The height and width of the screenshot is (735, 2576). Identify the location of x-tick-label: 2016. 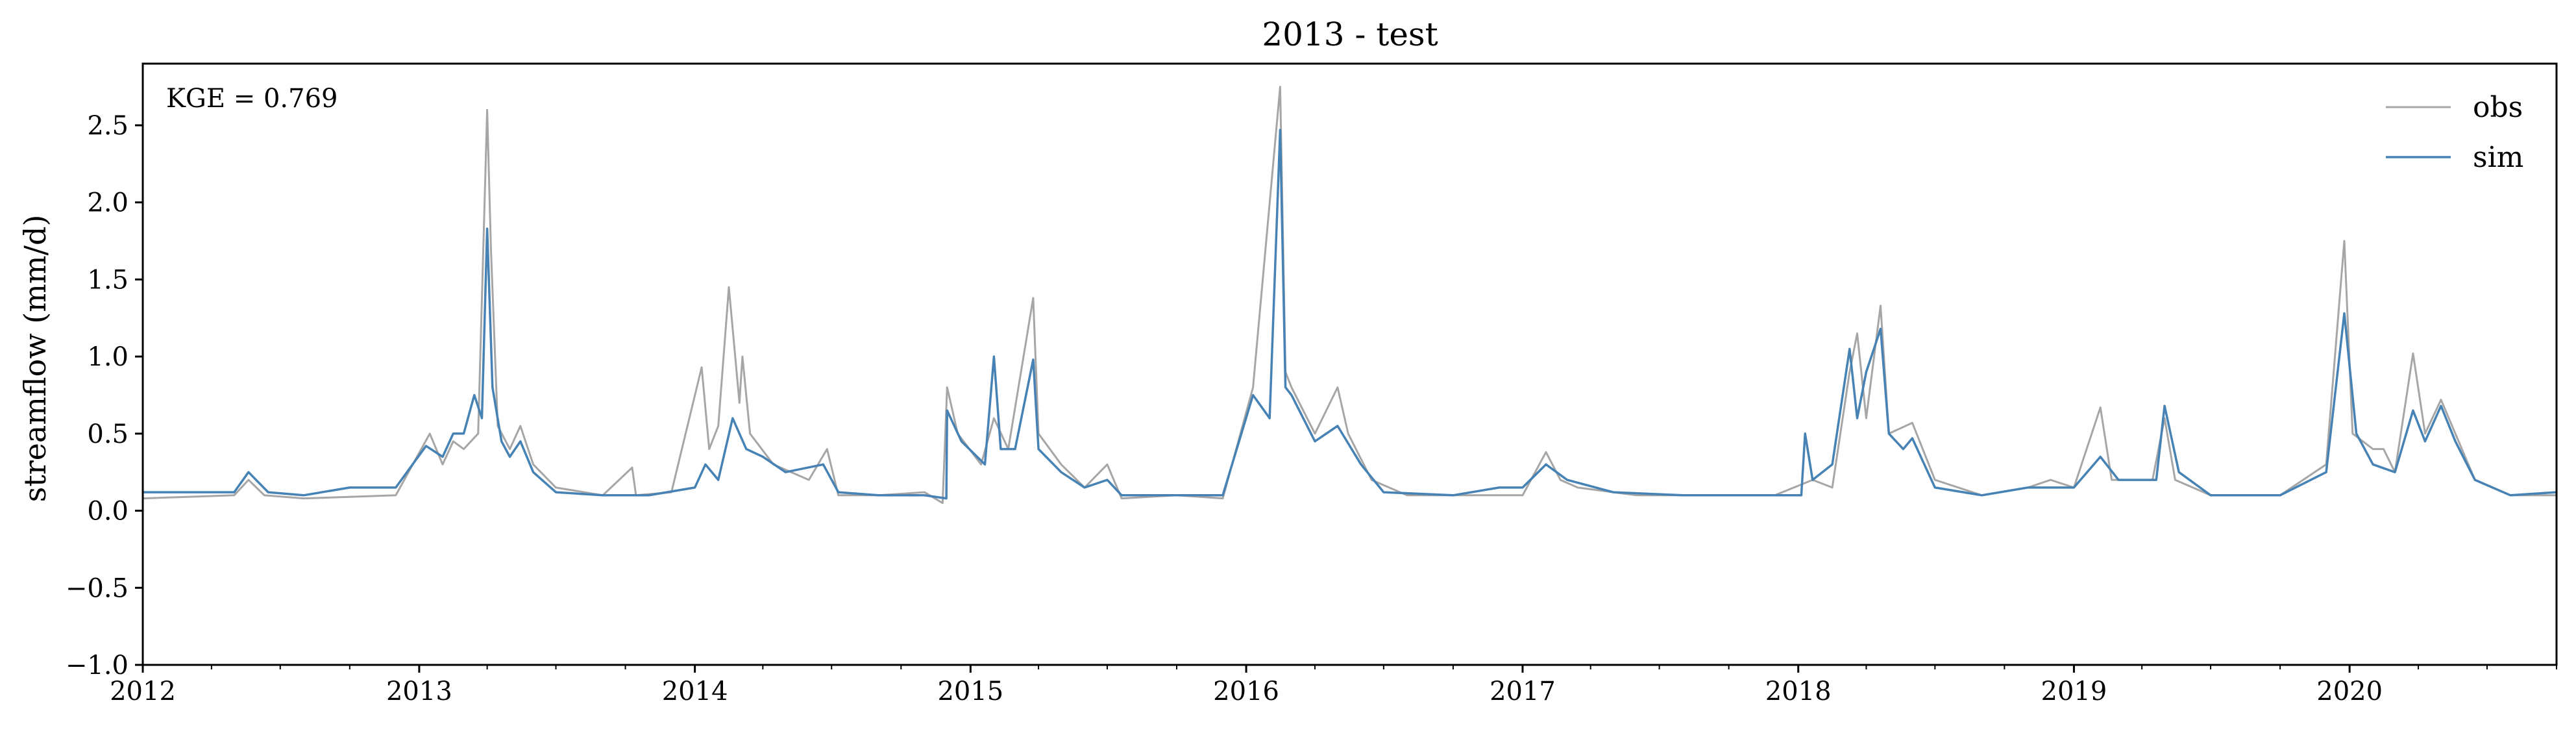
(1246, 691).